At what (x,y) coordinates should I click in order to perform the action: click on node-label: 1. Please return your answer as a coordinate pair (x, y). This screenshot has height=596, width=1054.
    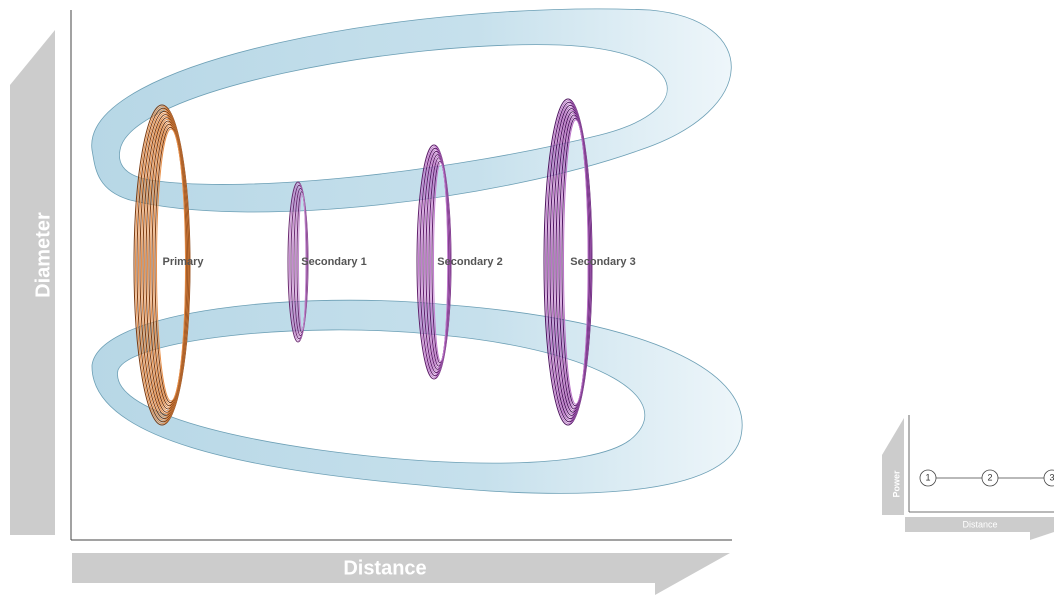
    Looking at the image, I should click on (927, 477).